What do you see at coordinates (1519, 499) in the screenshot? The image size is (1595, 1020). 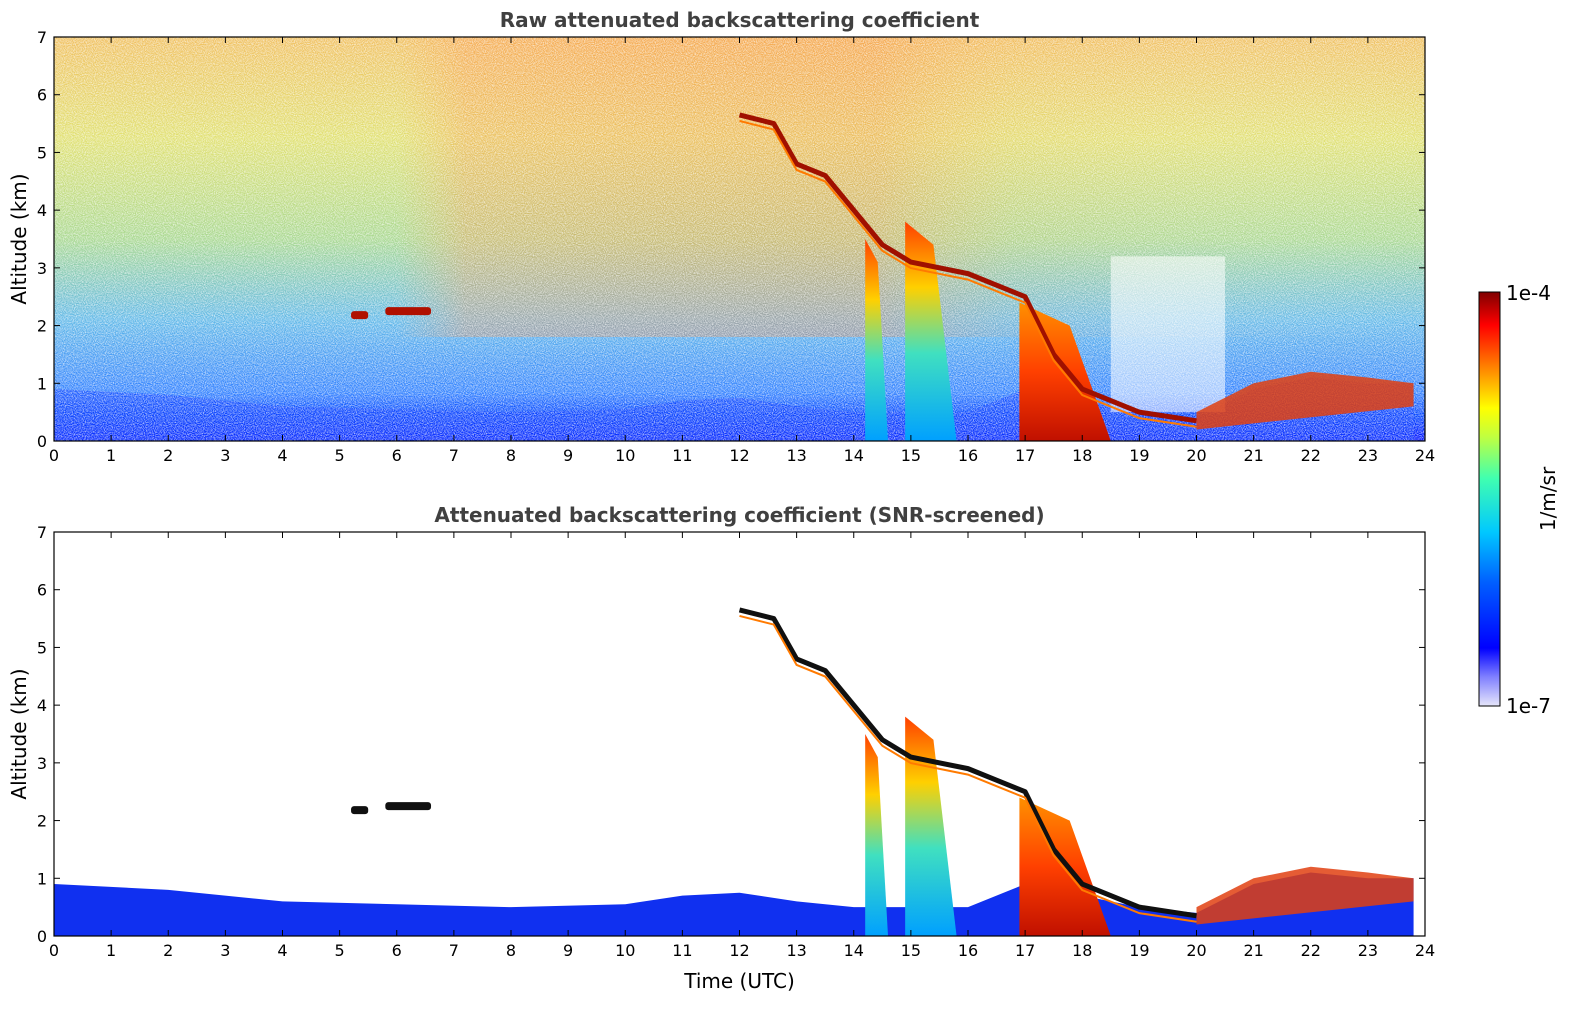 I see `colorbar: 1e-4 1e-7 1/m/sr` at bounding box center [1519, 499].